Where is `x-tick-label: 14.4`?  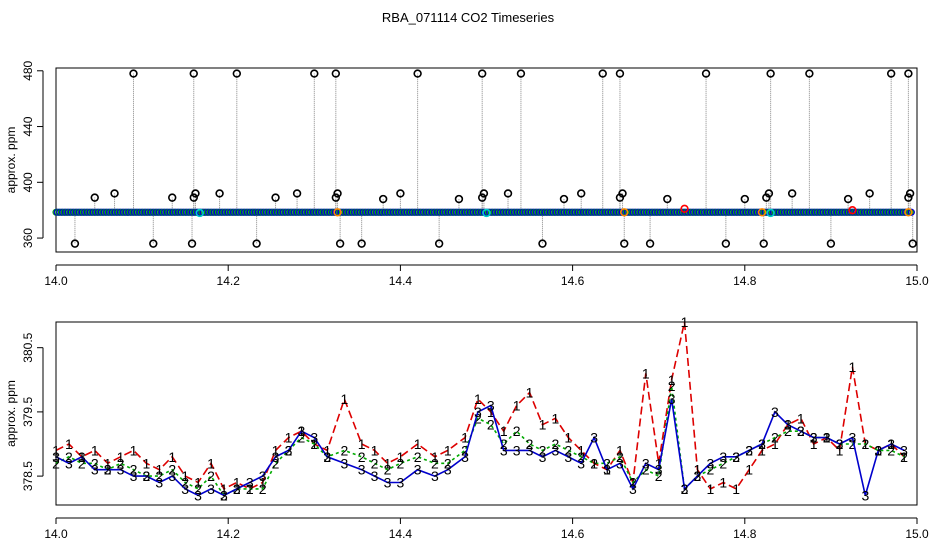
x-tick-label: 14.4 is located at coordinates (401, 533).